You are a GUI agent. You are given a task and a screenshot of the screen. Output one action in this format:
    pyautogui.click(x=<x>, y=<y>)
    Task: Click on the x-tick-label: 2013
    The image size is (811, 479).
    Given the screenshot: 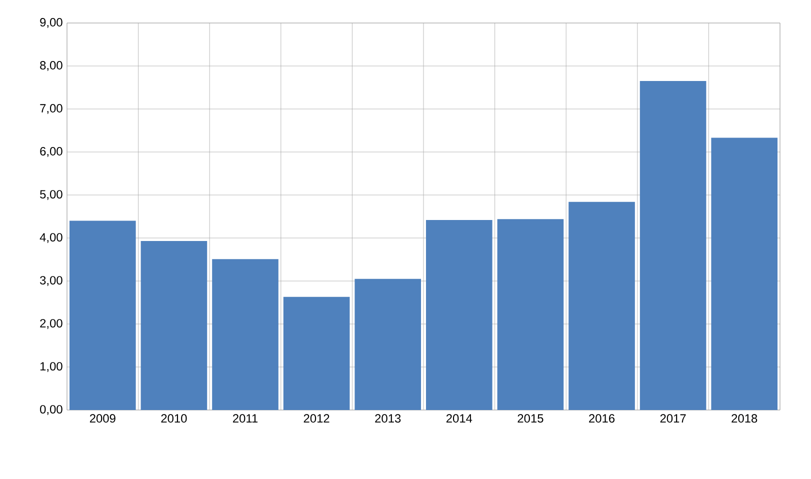 What is the action you would take?
    pyautogui.click(x=388, y=418)
    